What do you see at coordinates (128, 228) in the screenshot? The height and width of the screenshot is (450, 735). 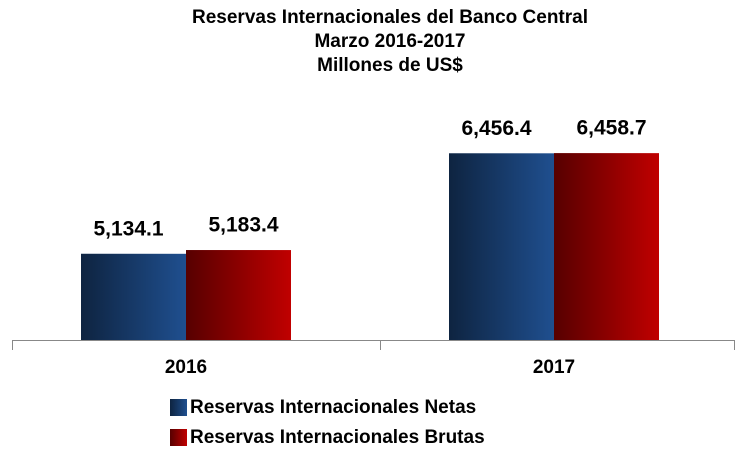 I see `data-label: 5,134.1` at bounding box center [128, 228].